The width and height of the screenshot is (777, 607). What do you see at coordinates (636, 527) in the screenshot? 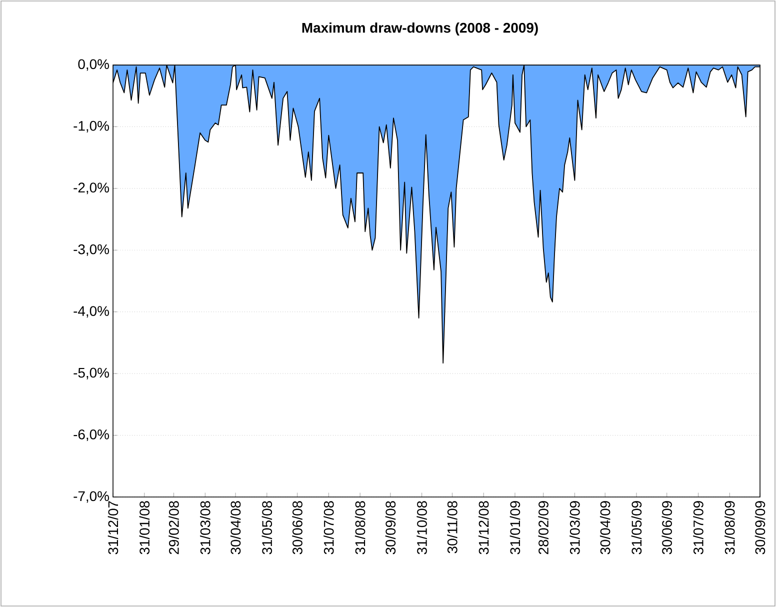
I see `x-tick-label: 31/05/09` at bounding box center [636, 527].